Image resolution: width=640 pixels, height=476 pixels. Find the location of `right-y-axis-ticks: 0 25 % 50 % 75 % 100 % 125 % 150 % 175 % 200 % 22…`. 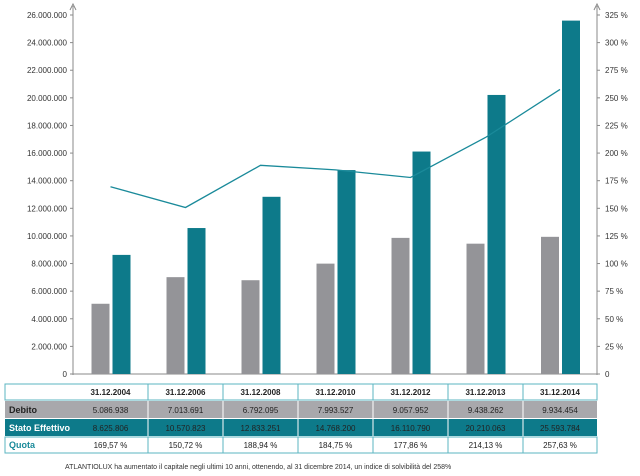

right-y-axis-ticks: 0 25 % 50 % 75 % 100 % 125 % 150 % 175 % 200 % 22… is located at coordinates (612, 195).